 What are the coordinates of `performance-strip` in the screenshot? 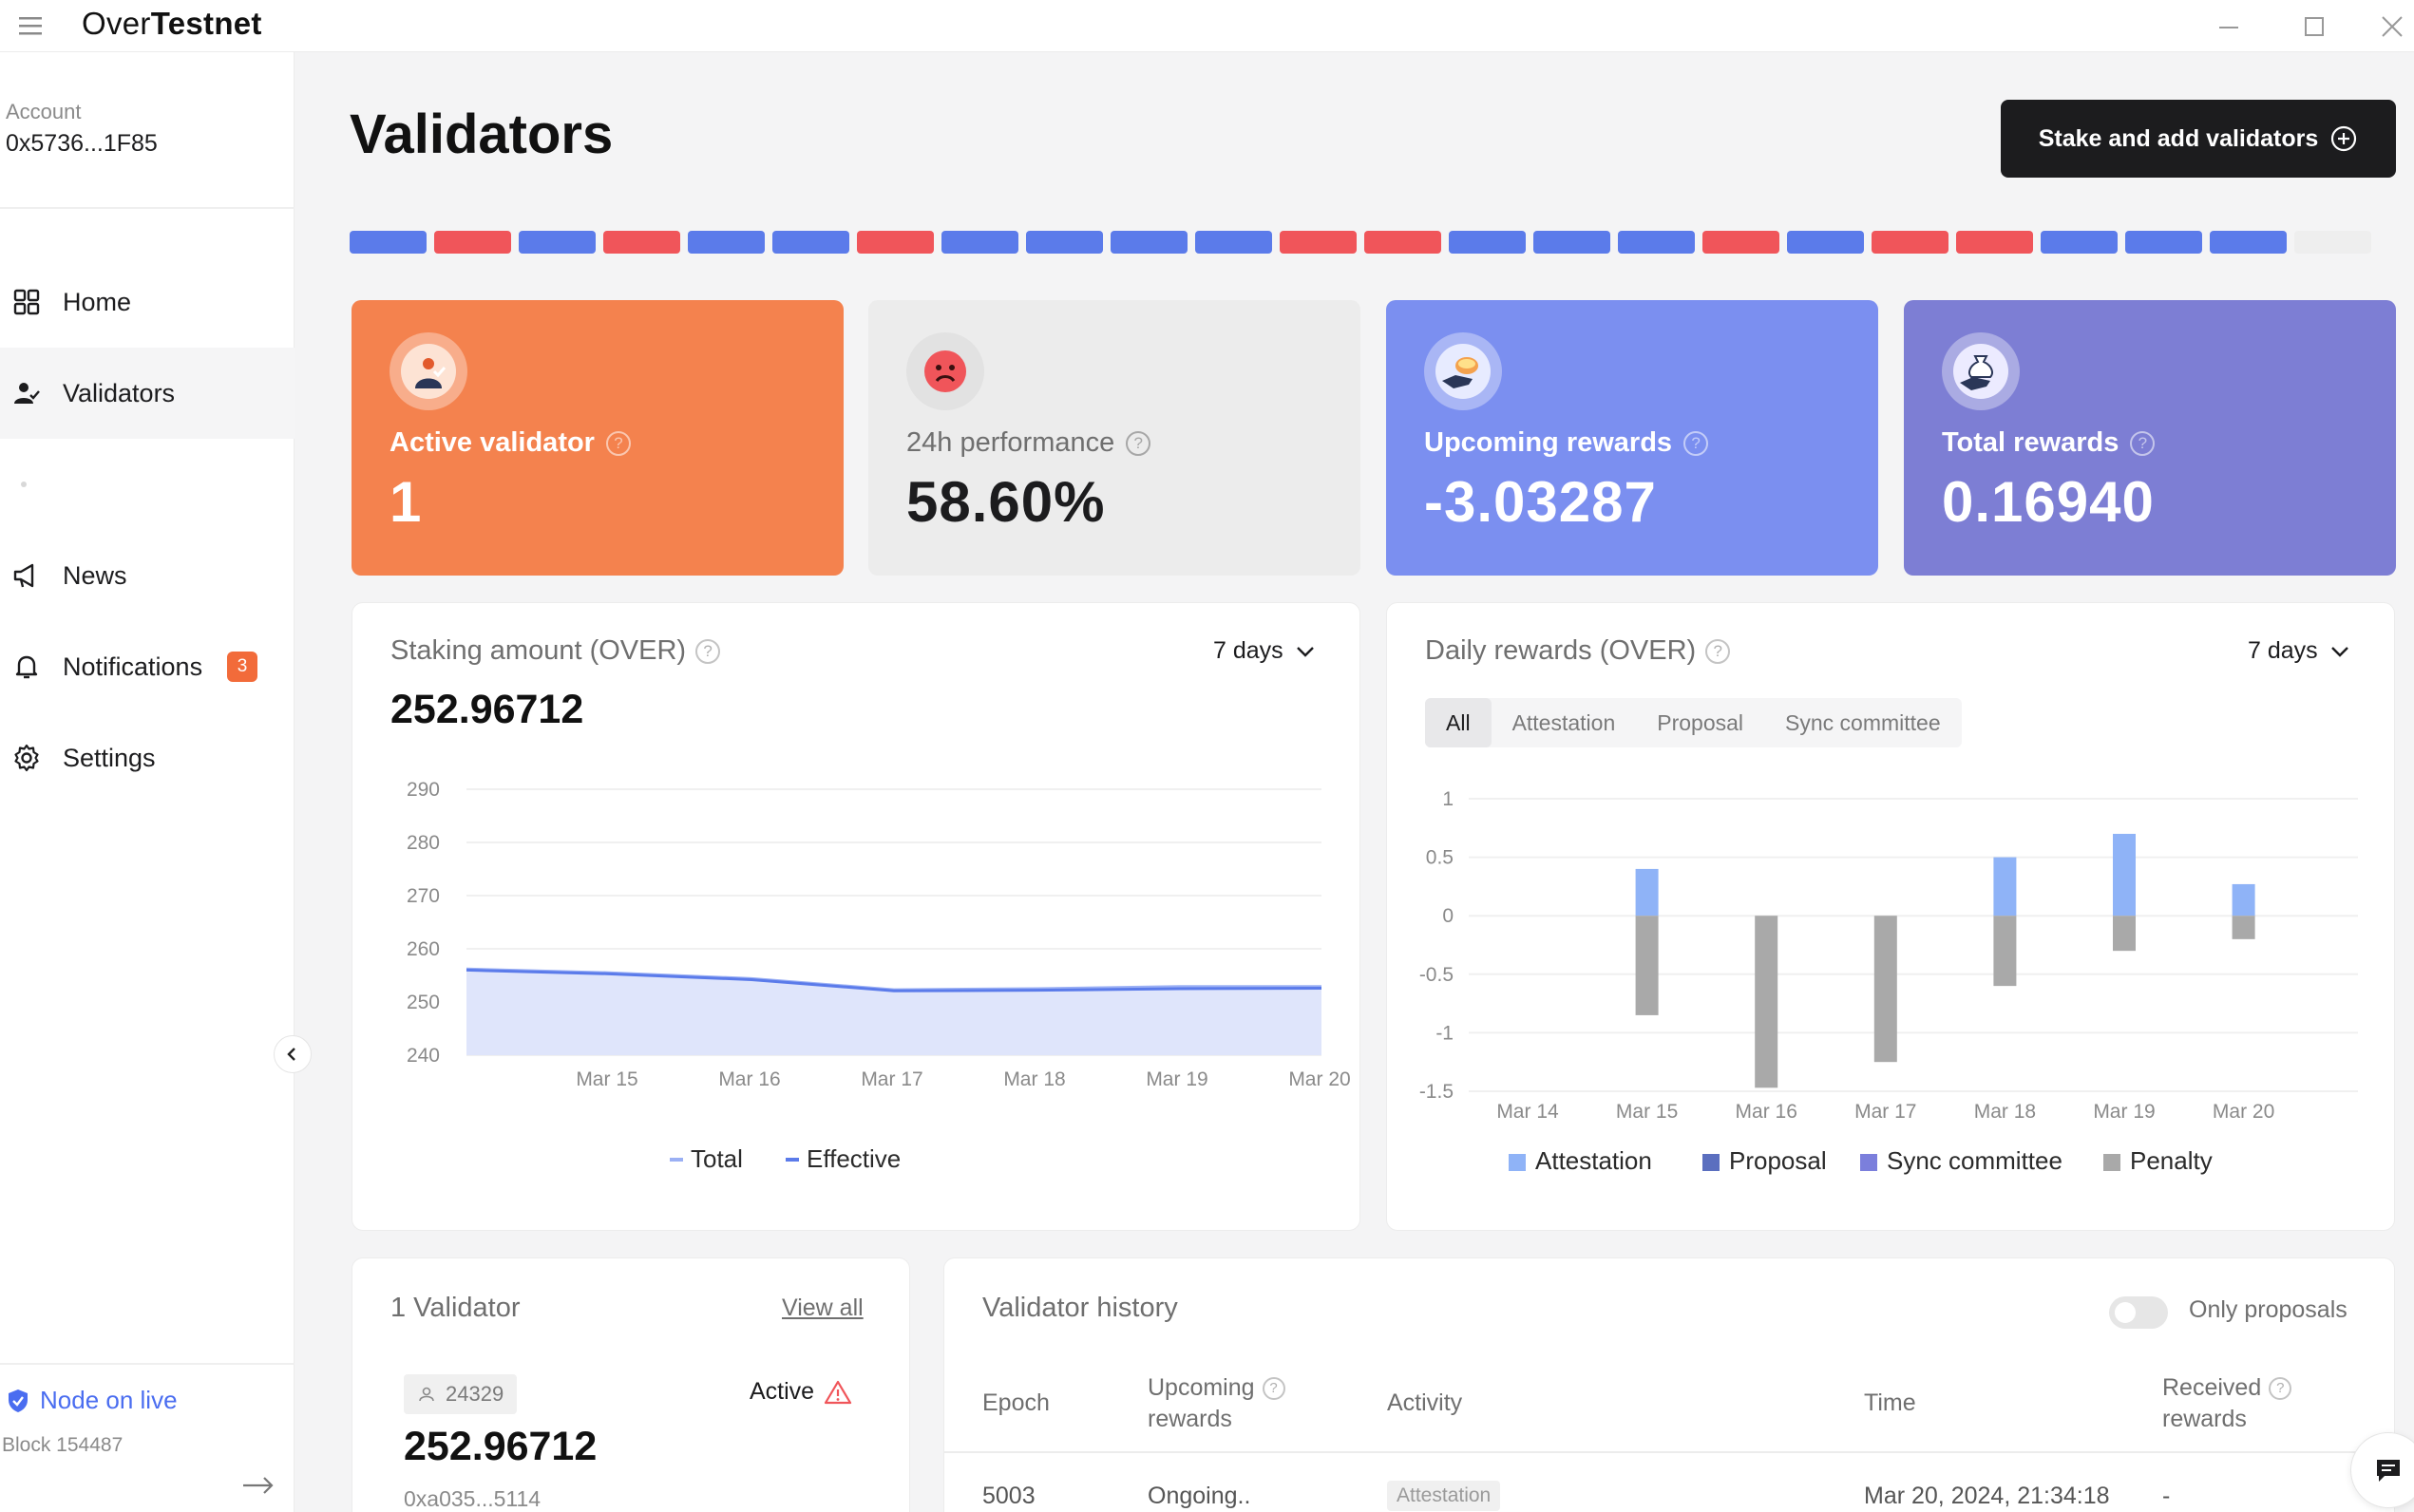 It's located at (1369, 243).